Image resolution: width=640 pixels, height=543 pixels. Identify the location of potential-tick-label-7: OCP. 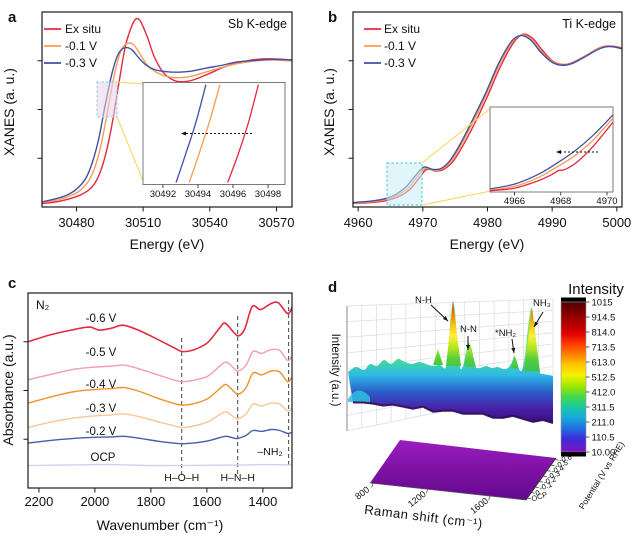
(539, 497).